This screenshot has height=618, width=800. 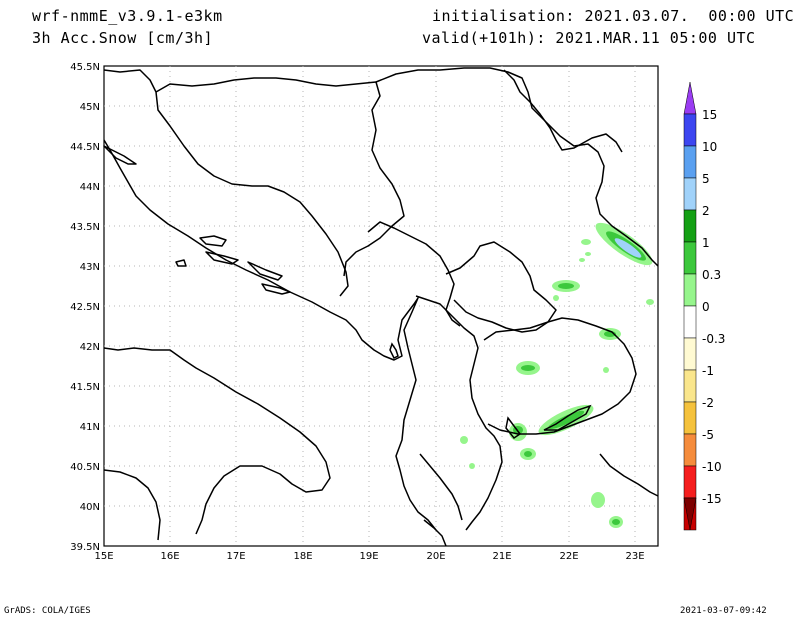 I want to click on lat-label: 42N, so click(x=90, y=347).